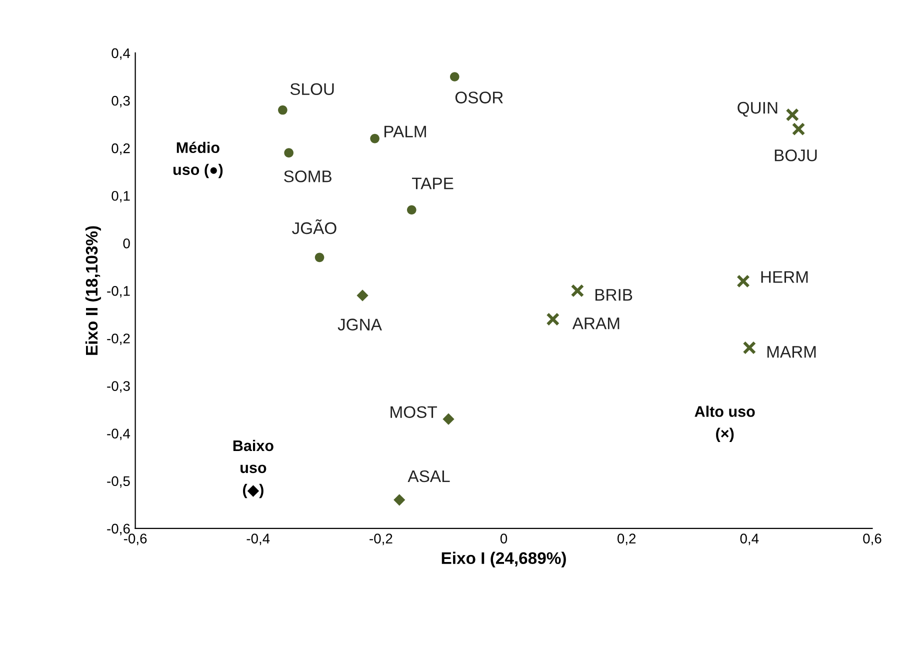  I want to click on y-tick-label: 0,4, so click(121, 54).